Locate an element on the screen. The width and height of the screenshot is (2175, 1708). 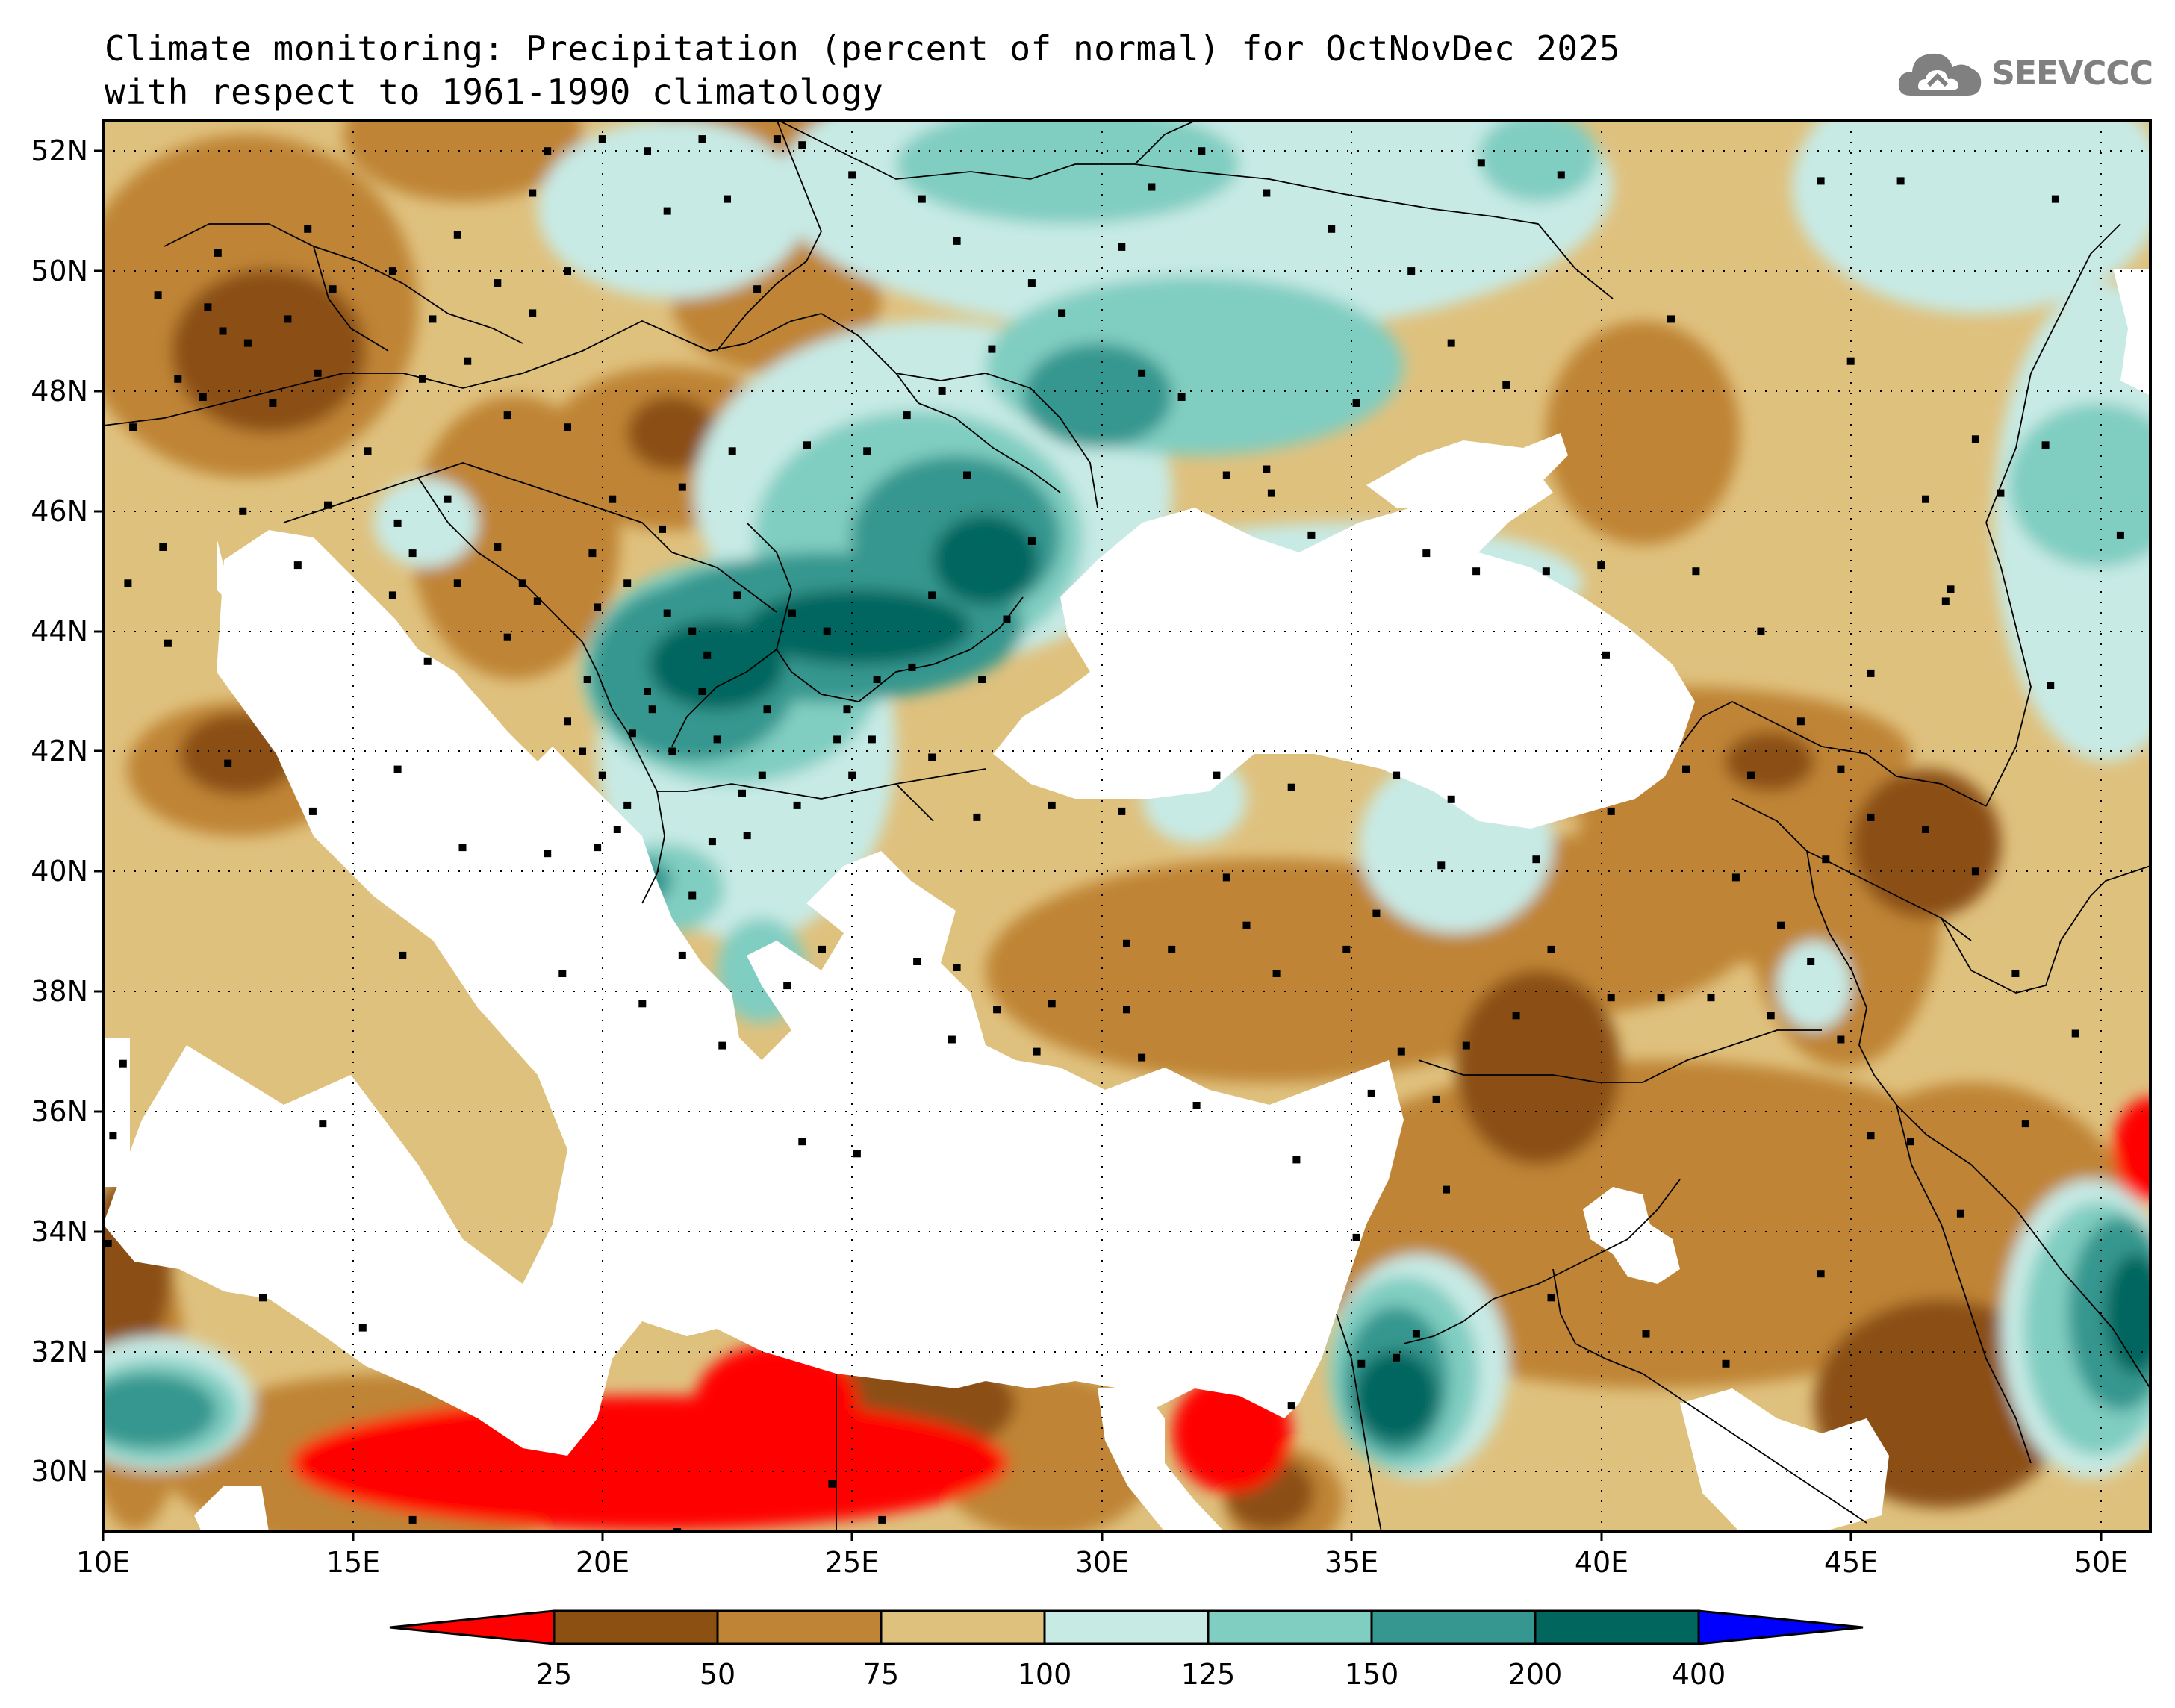
seevccc-logo: SEEVCCC is located at coordinates (2024, 73).